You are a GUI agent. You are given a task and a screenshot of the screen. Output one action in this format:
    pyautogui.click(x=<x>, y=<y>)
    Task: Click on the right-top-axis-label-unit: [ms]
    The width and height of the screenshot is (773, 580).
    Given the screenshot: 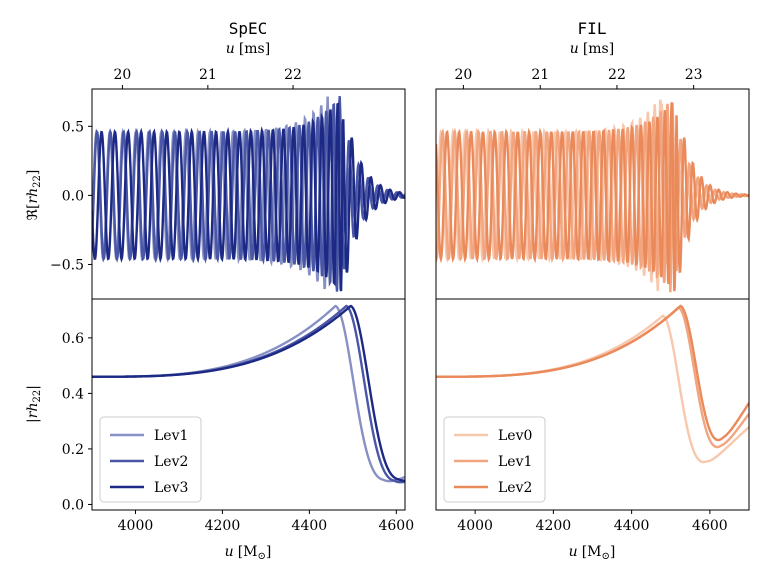 What is the action you would take?
    pyautogui.click(x=598, y=49)
    